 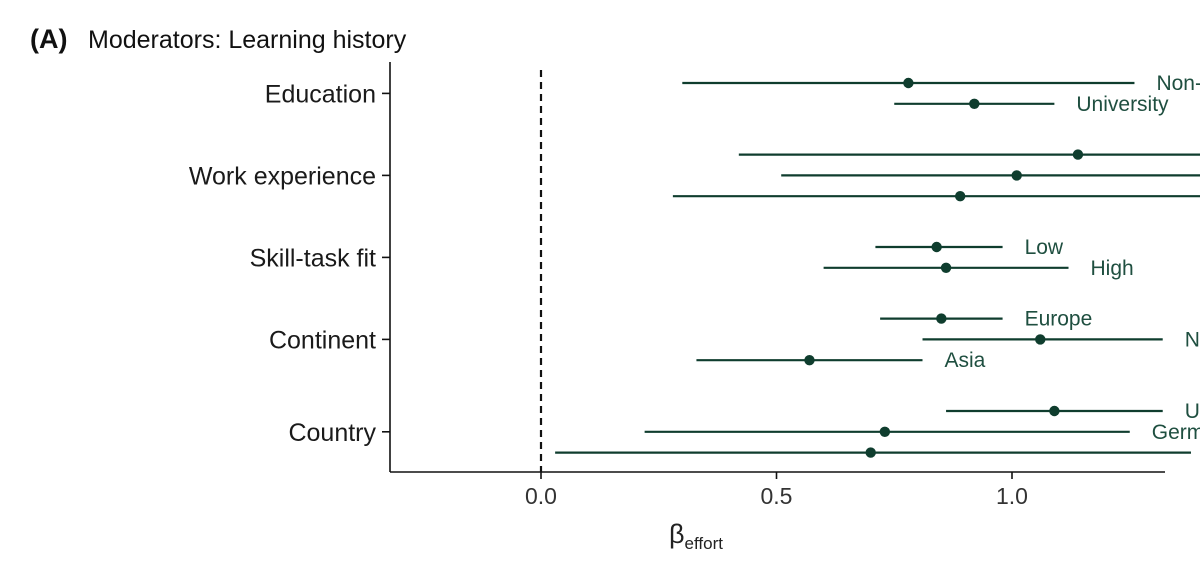 I want to click on group-label: Skill-task fit, so click(x=313, y=258).